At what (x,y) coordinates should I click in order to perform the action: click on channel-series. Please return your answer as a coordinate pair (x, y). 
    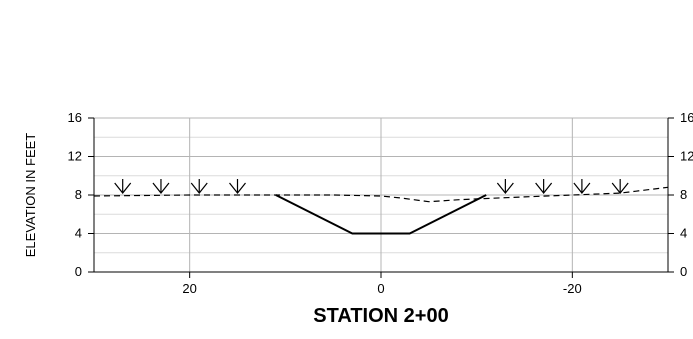
    Looking at the image, I should click on (381, 214).